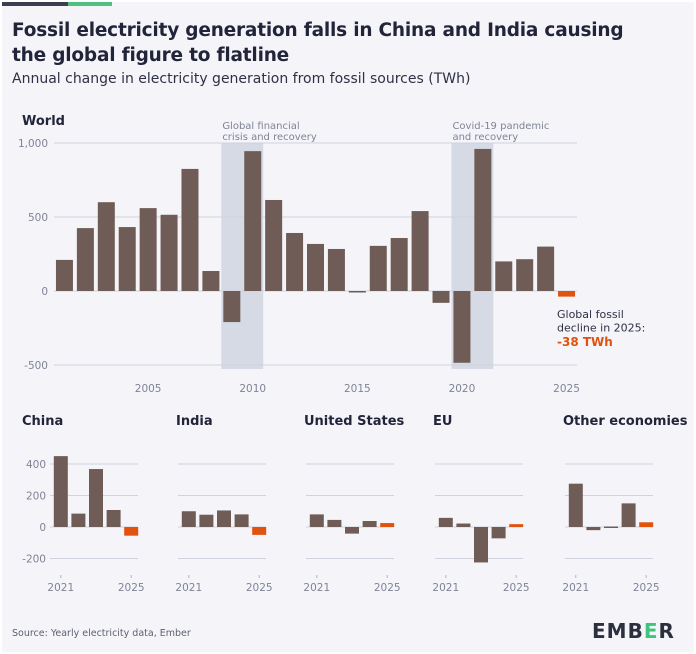 The image size is (696, 654). Describe the element at coordinates (651, 631) in the screenshot. I see `logo-part-e: E` at that location.